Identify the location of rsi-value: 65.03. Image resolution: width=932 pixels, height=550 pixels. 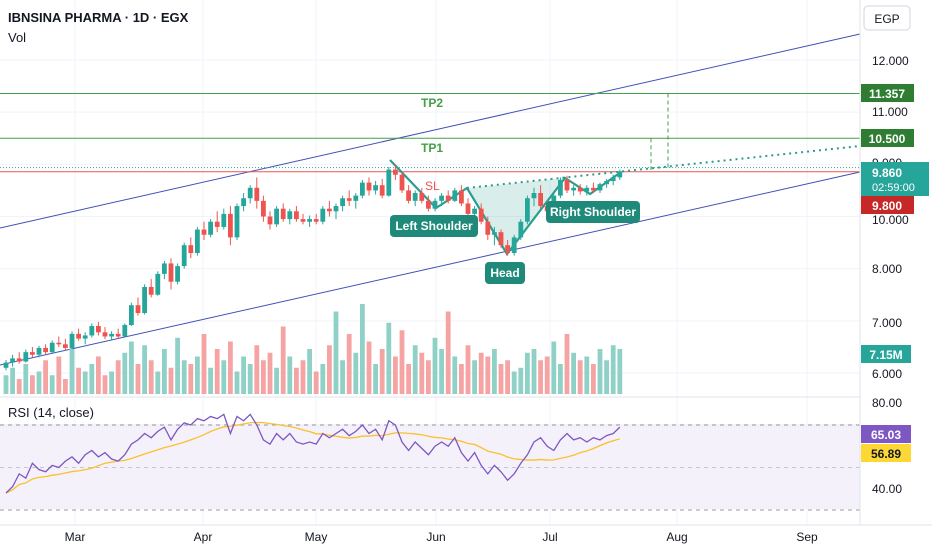
(886, 435).